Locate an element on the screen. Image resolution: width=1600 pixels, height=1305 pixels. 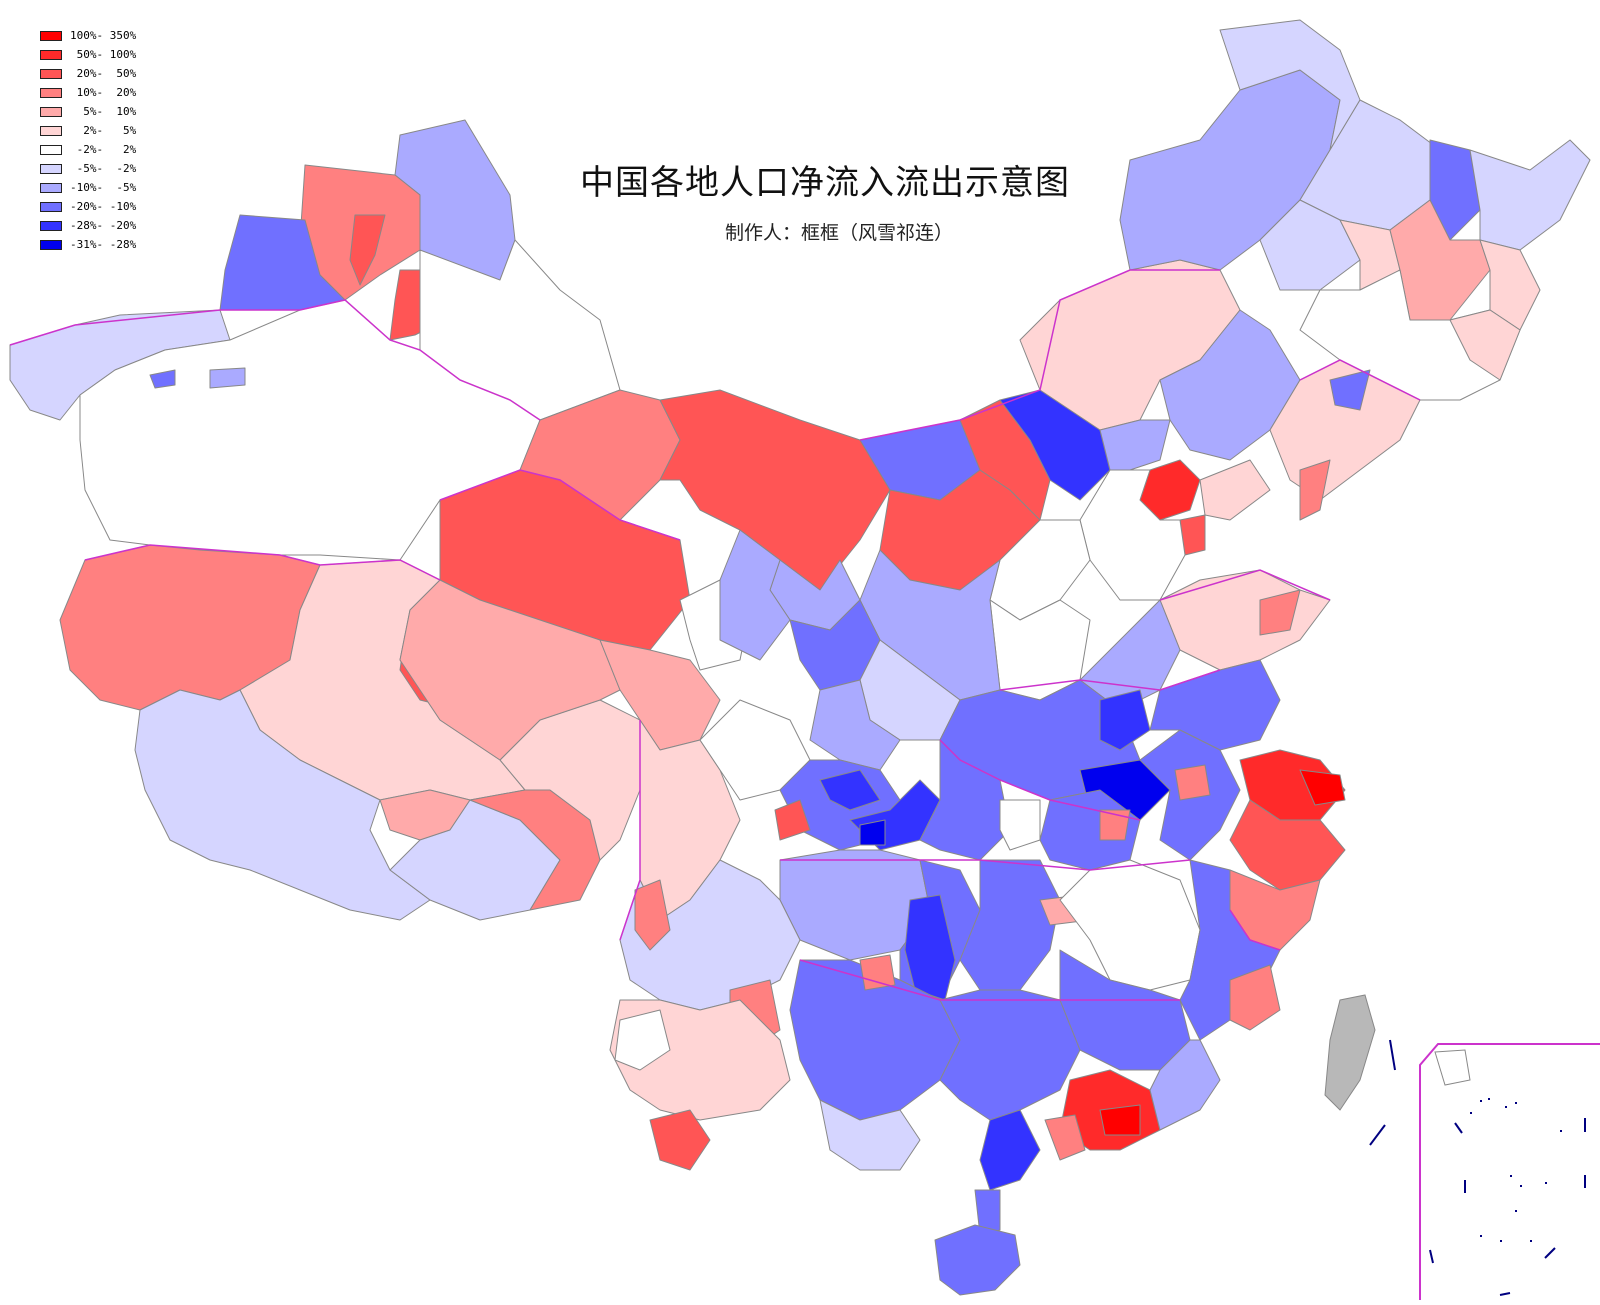
legend-item: 5%- 10% is located at coordinates (88, 111).